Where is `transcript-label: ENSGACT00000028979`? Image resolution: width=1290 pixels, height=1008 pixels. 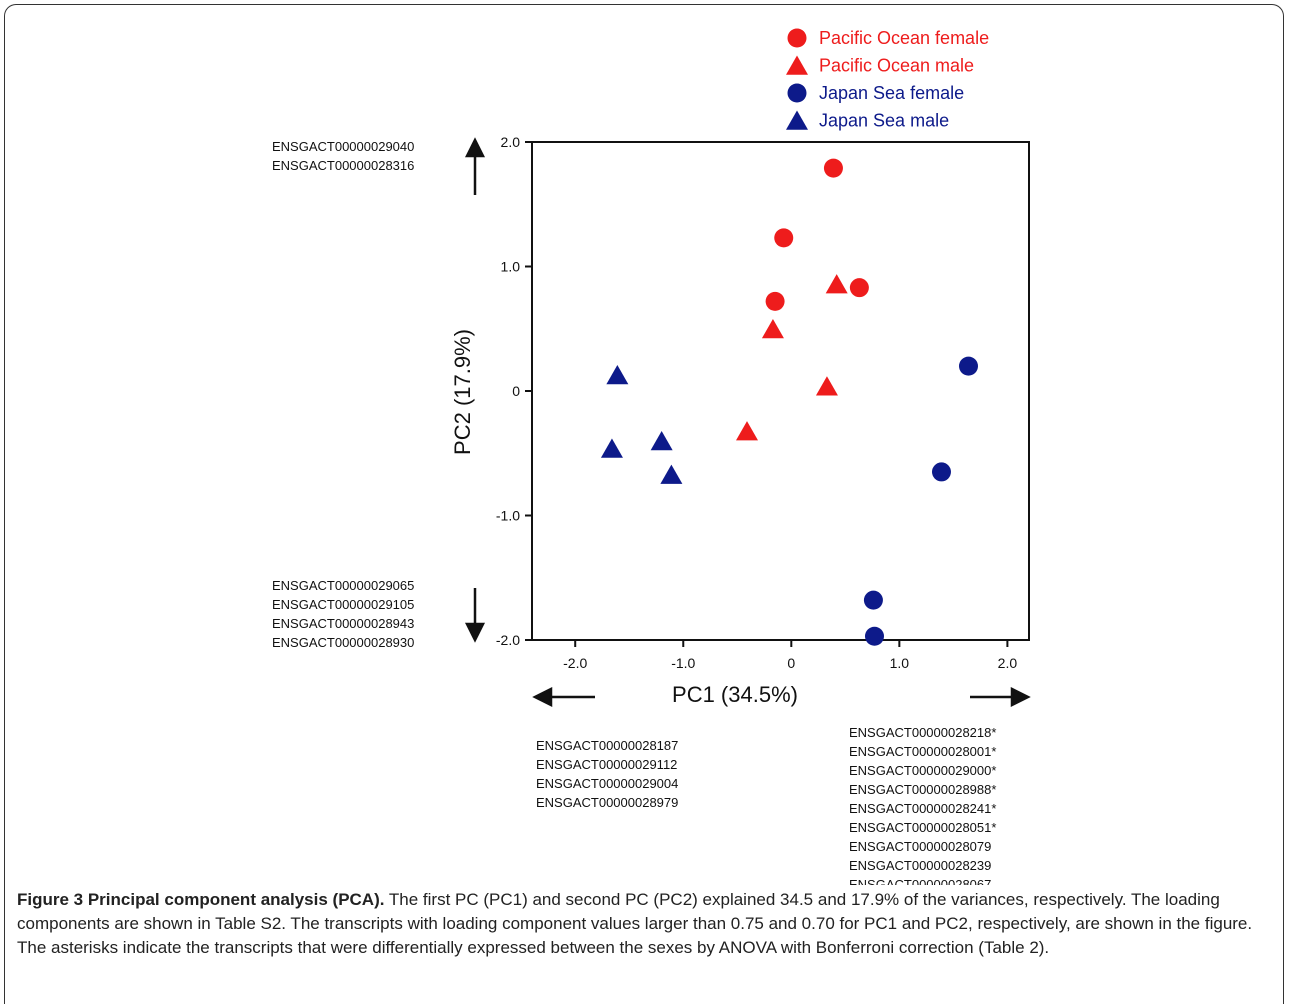 transcript-label: ENSGACT00000028979 is located at coordinates (607, 802).